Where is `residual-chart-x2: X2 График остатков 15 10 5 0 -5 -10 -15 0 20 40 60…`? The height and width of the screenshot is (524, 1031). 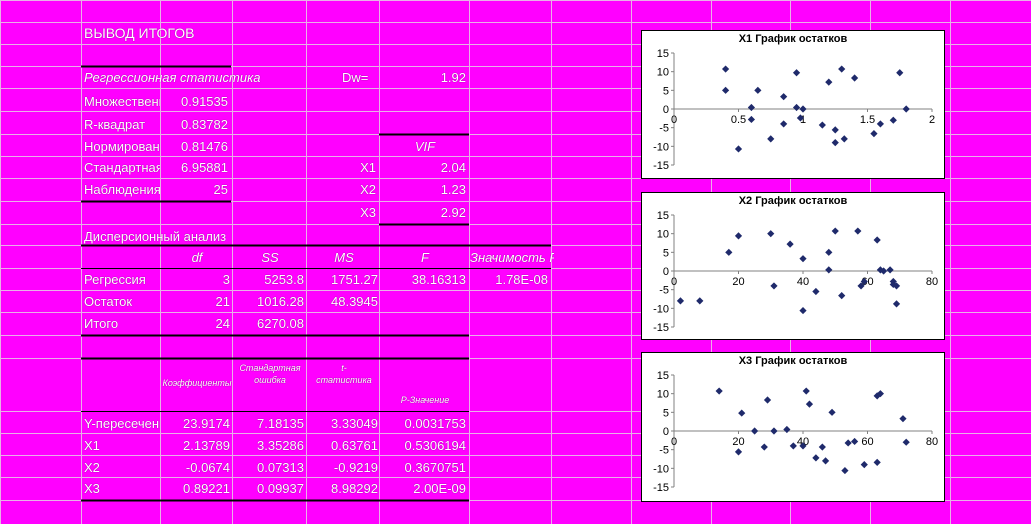
residual-chart-x2: X2 График остатков 15 10 5 0 -5 -10 -15 0 20 40 60… is located at coordinates (793, 266).